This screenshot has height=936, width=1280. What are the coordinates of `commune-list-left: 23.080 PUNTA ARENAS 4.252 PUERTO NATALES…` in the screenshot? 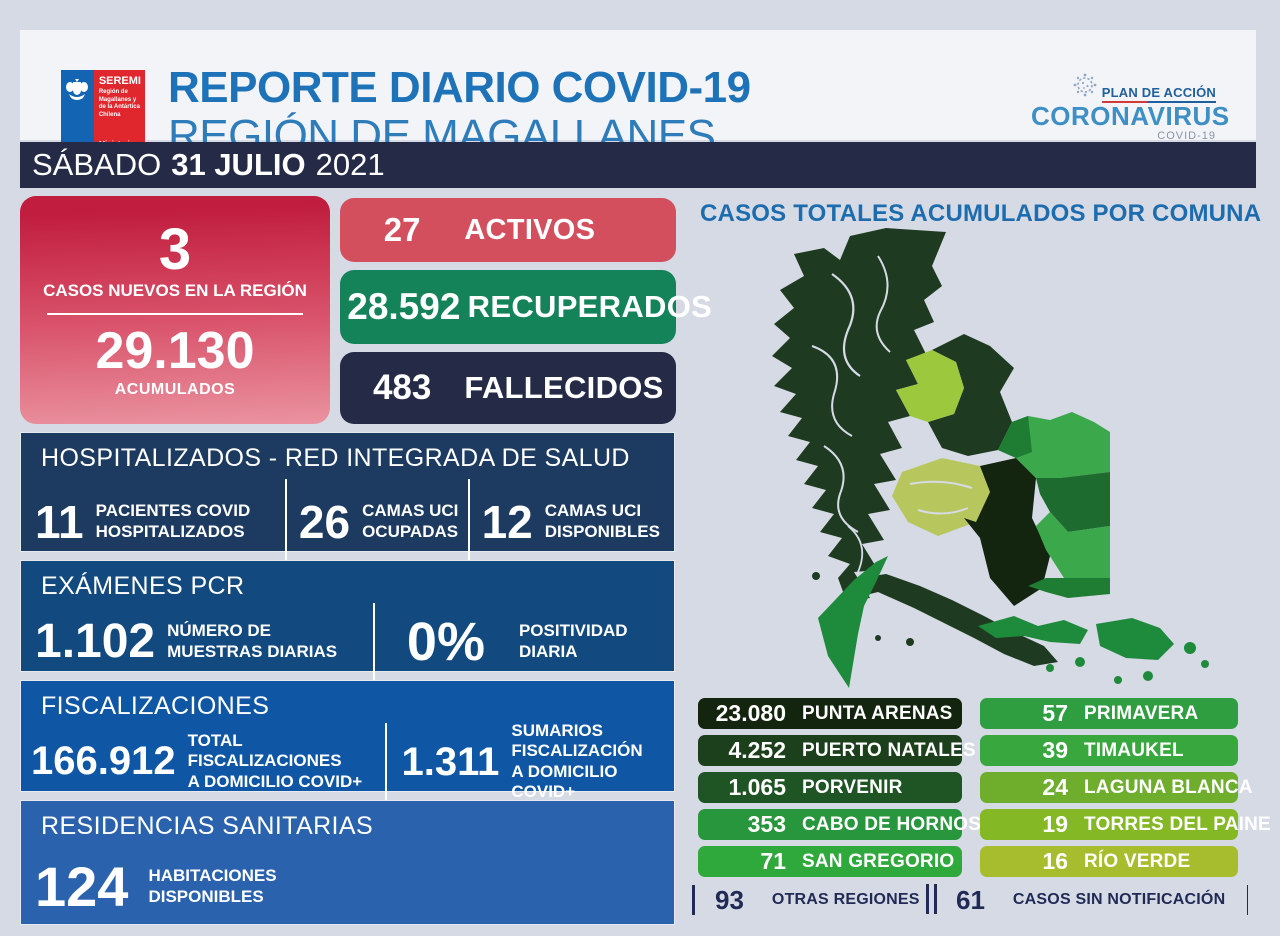 It's located at (839, 787).